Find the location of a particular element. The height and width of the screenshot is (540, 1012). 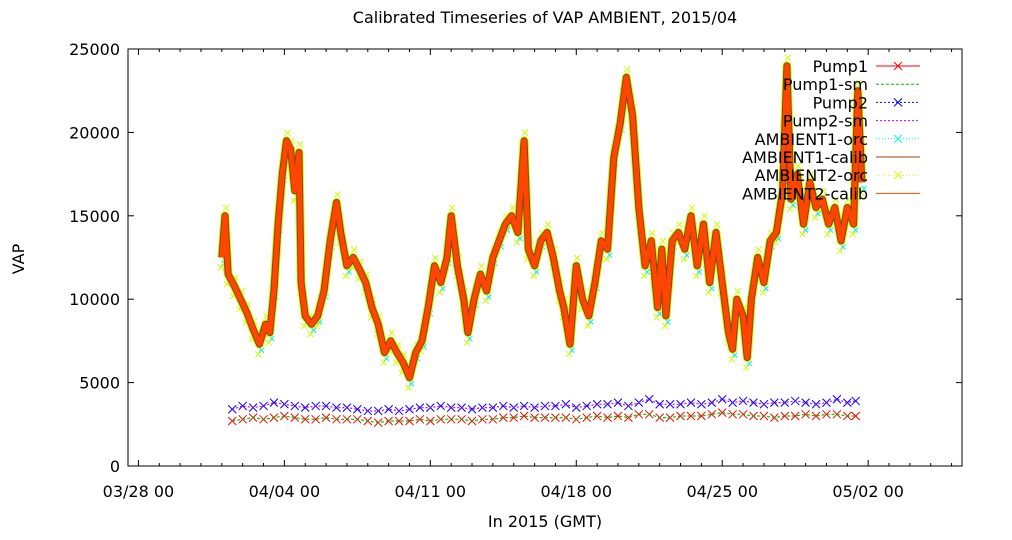

legend-entry: Pump1 is located at coordinates (866, 66).